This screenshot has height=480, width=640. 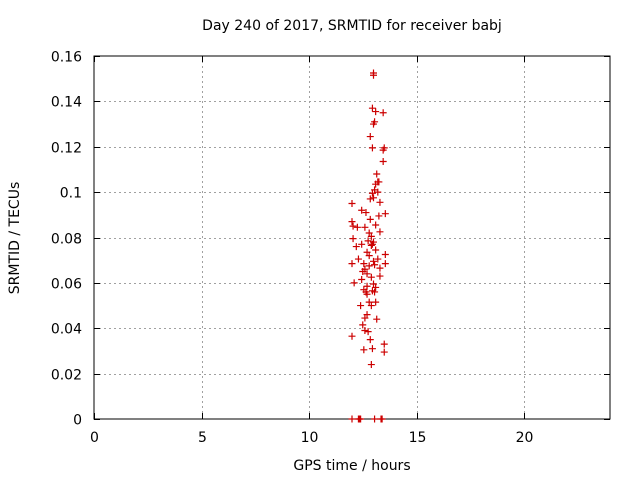 I want to click on y-tick-label: 0.1, so click(x=71, y=194).